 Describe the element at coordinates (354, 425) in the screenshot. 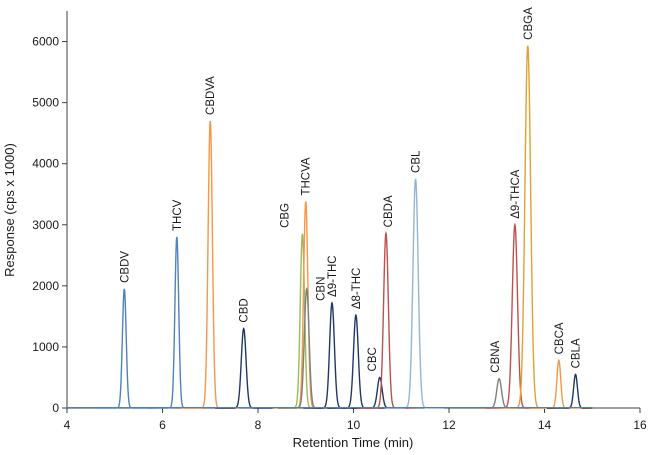

I see `x-tick-label: 10` at that location.